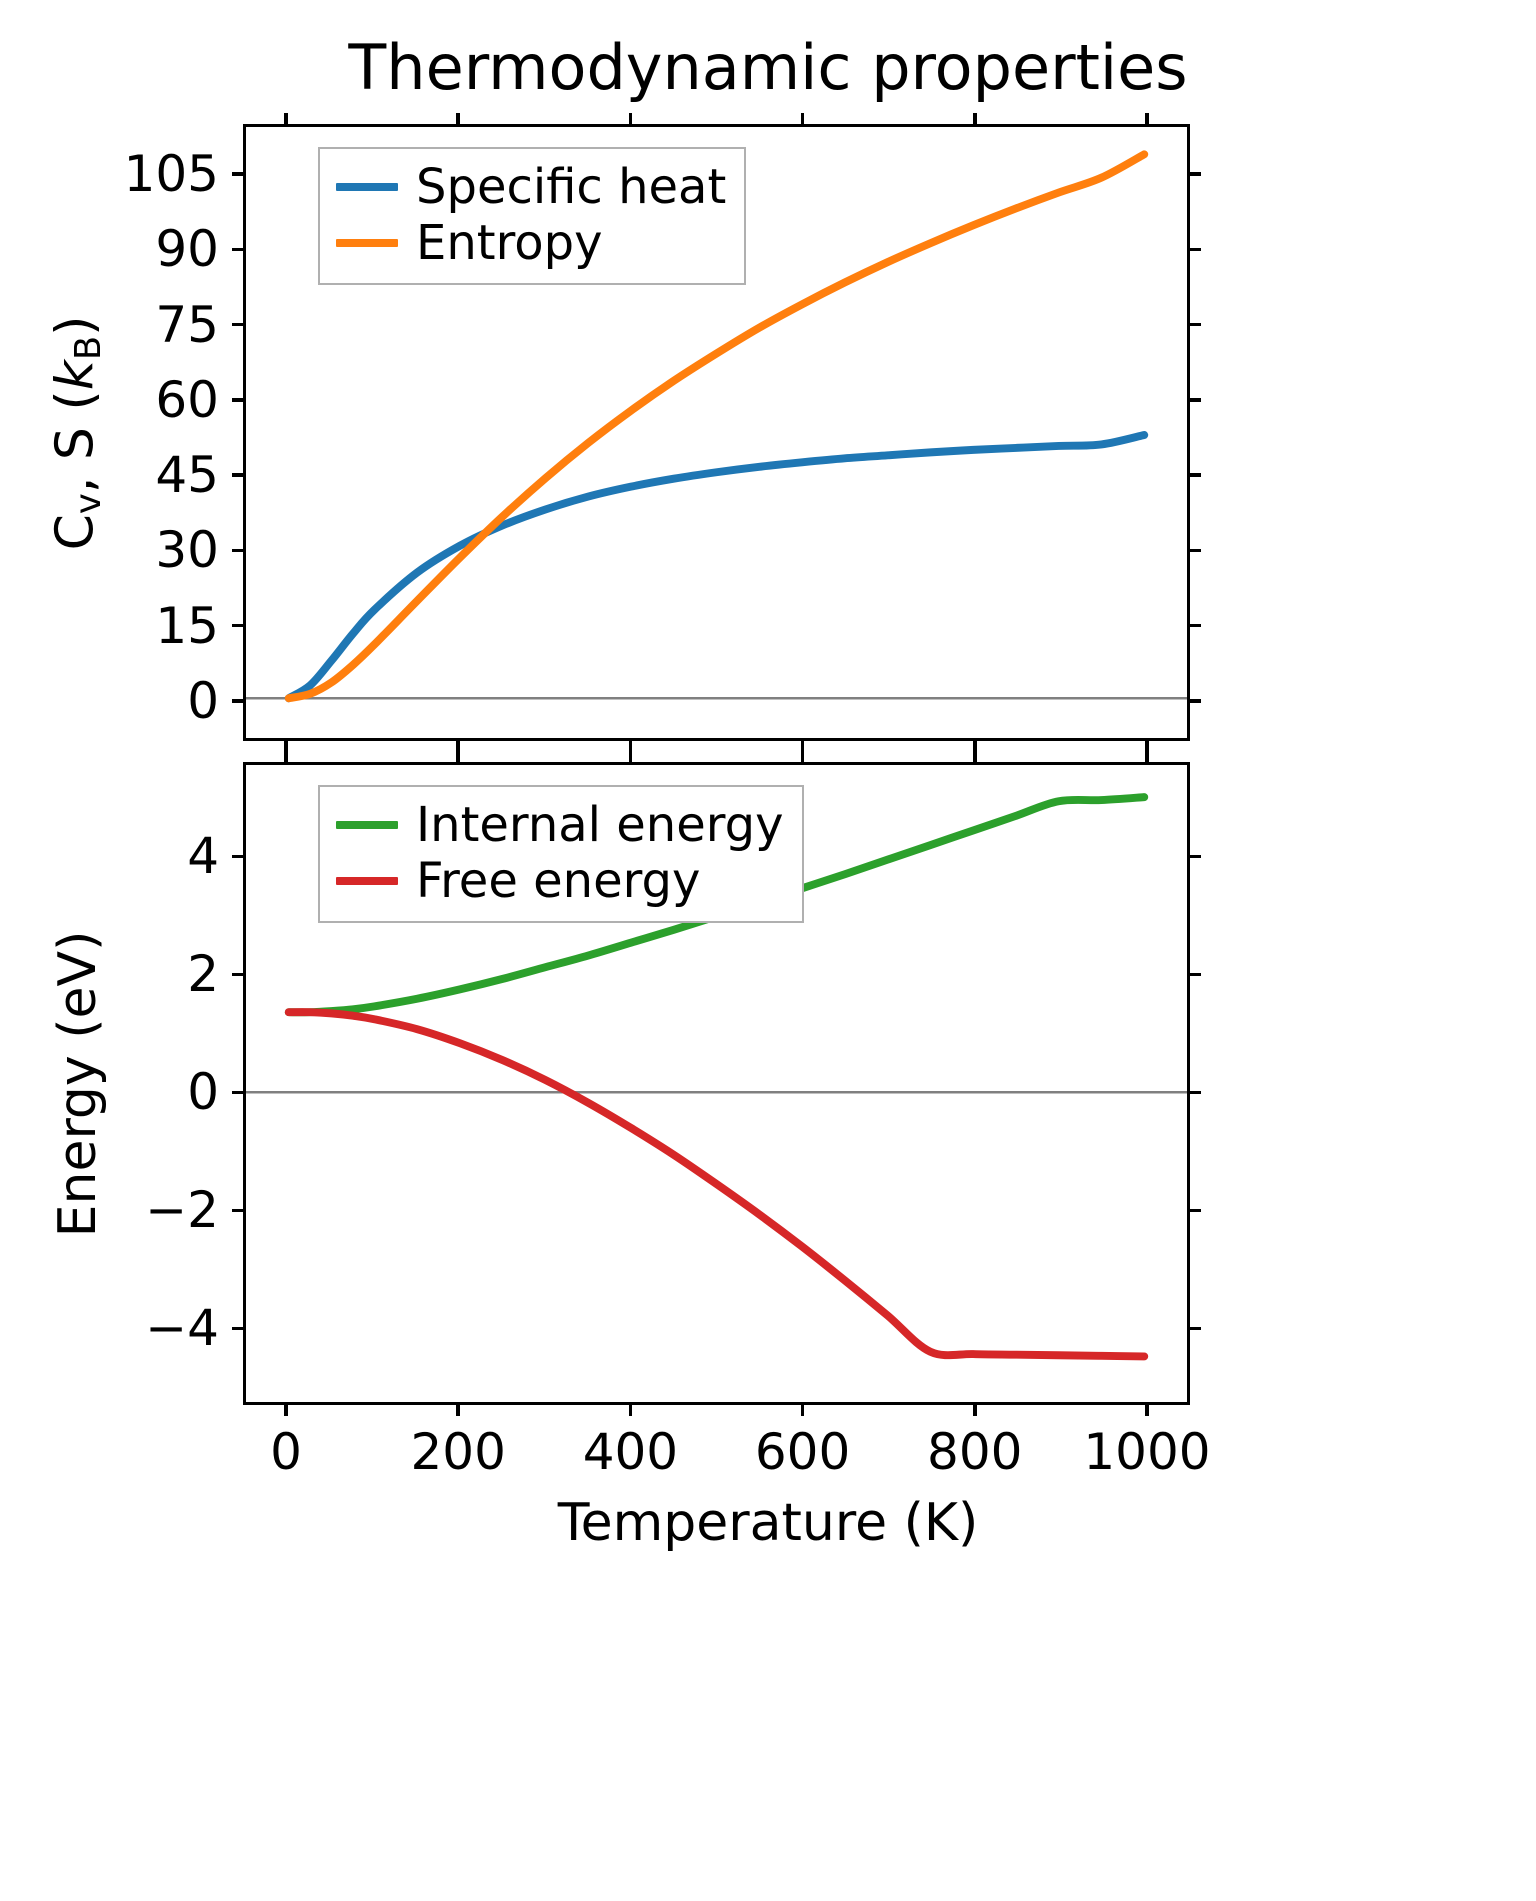 The width and height of the screenshot is (1536, 1901). Describe the element at coordinates (171, 174) in the screenshot. I see `y-tick-label-top: 105` at that location.